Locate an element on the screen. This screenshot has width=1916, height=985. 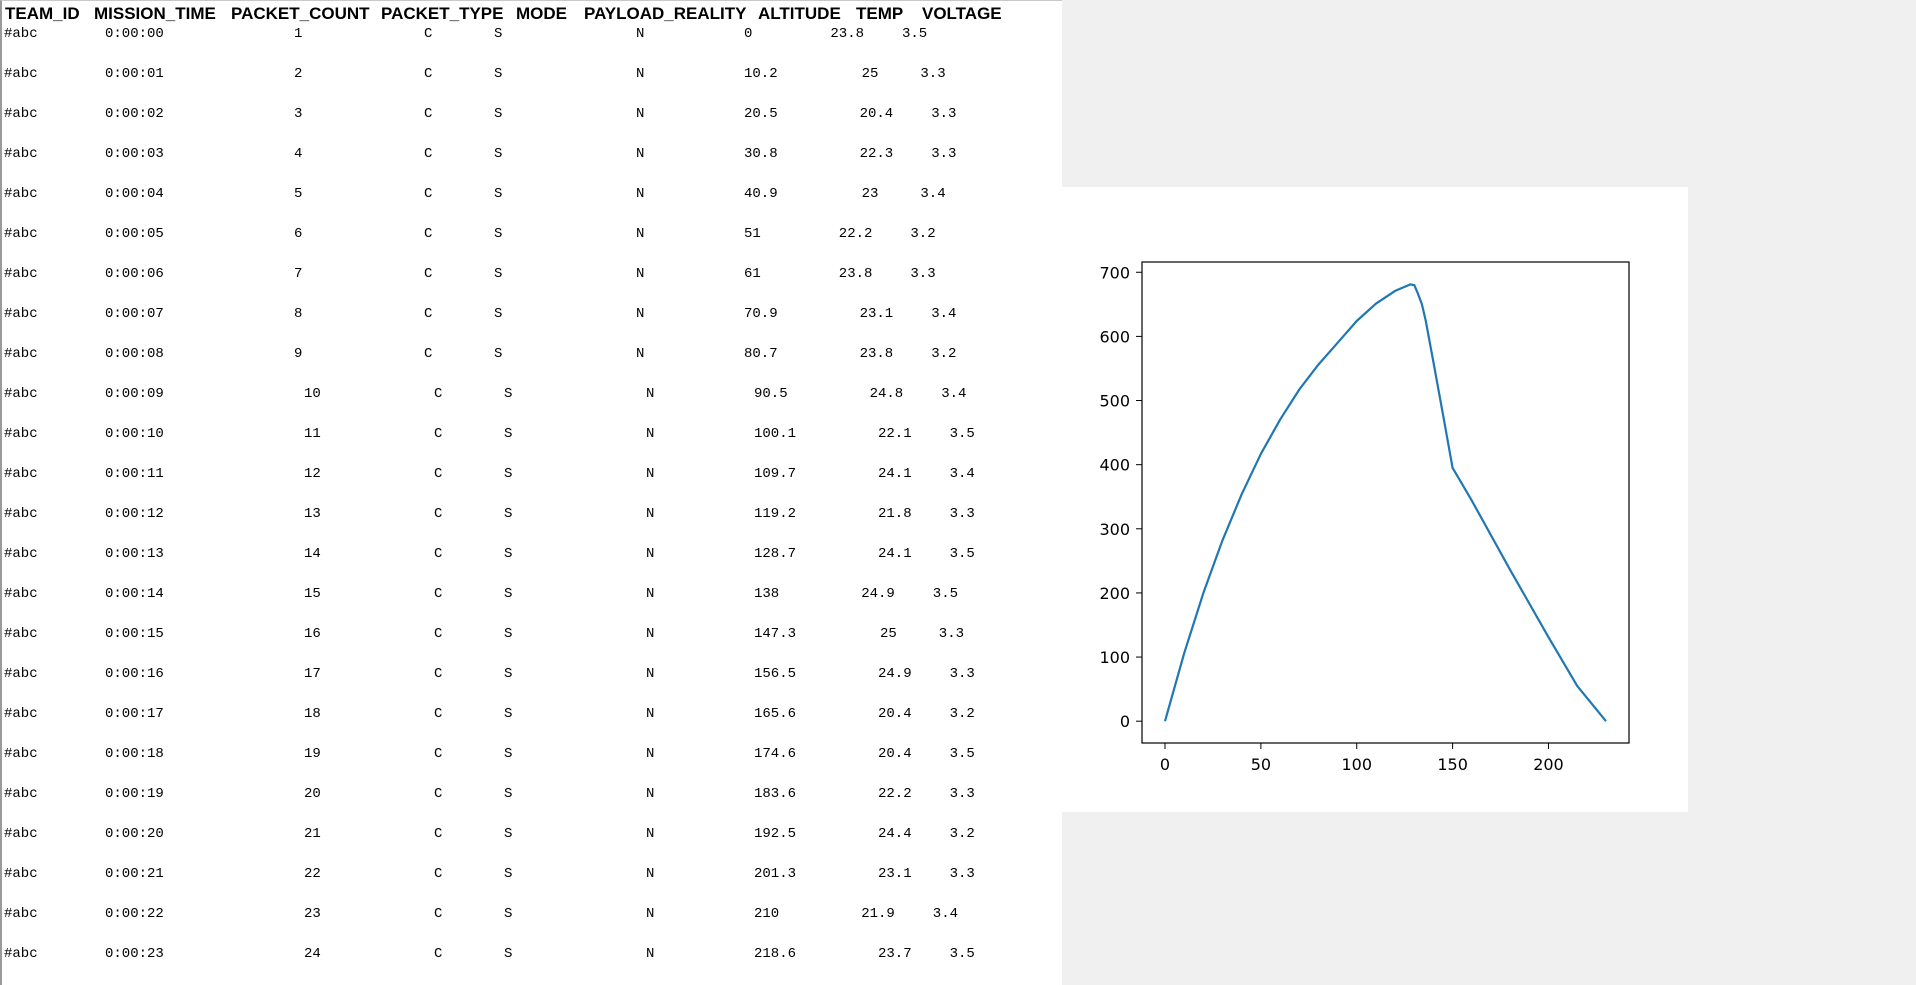
cell-packet-count: 7 is located at coordinates (298, 274).